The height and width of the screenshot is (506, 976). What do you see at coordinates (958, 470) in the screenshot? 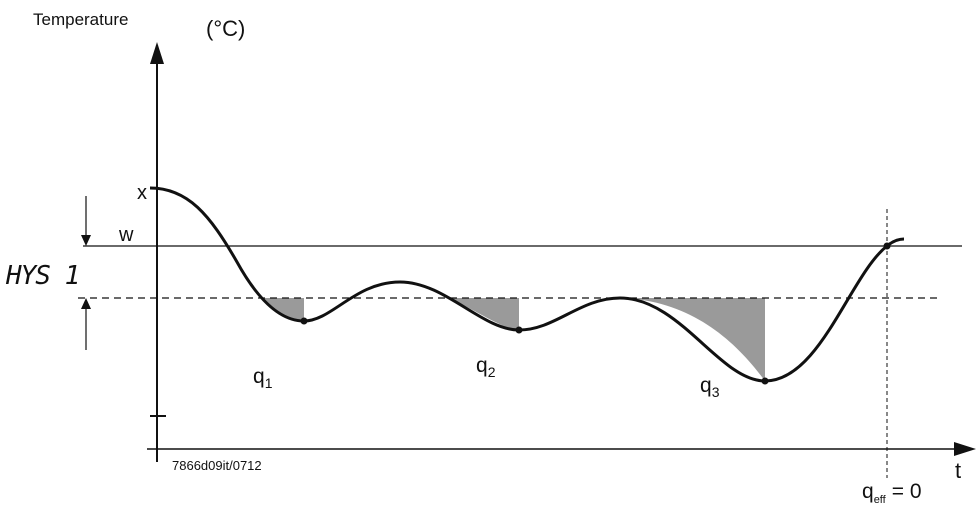
I see `x-axis-label: t` at bounding box center [958, 470].